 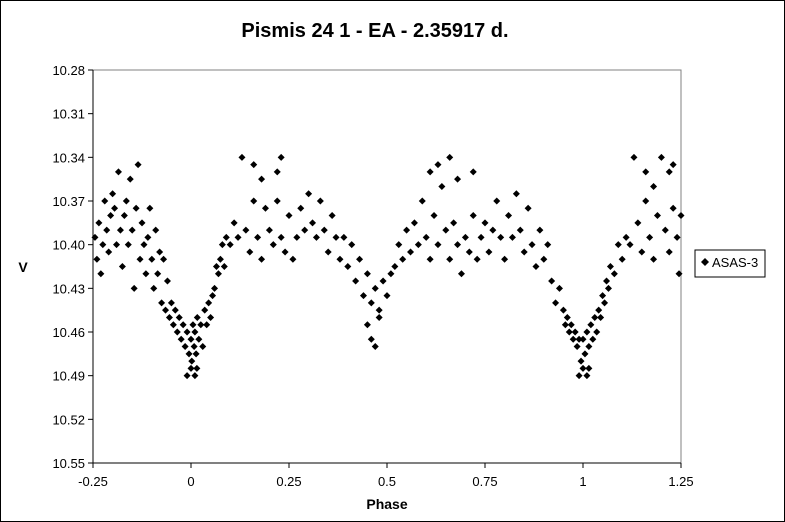 I want to click on y-tick-label: 10.37, so click(x=68, y=201).